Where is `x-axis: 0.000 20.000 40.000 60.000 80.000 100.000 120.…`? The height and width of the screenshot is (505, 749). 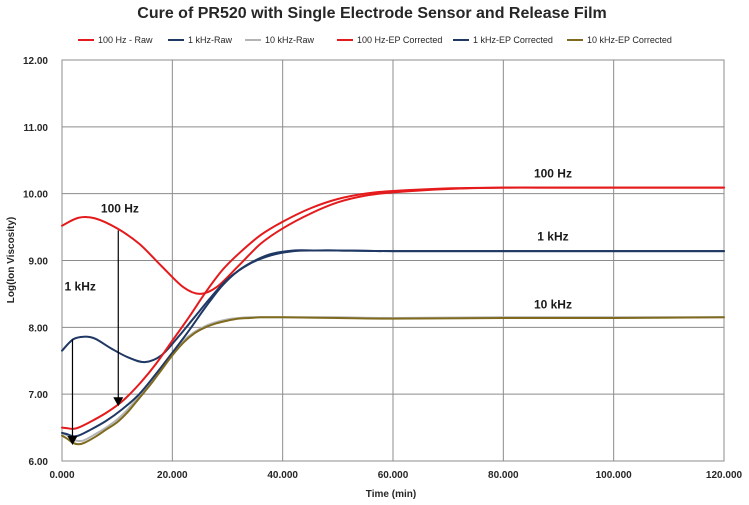 x-axis: 0.000 20.000 40.000 60.000 80.000 100.000 120.… is located at coordinates (395, 475).